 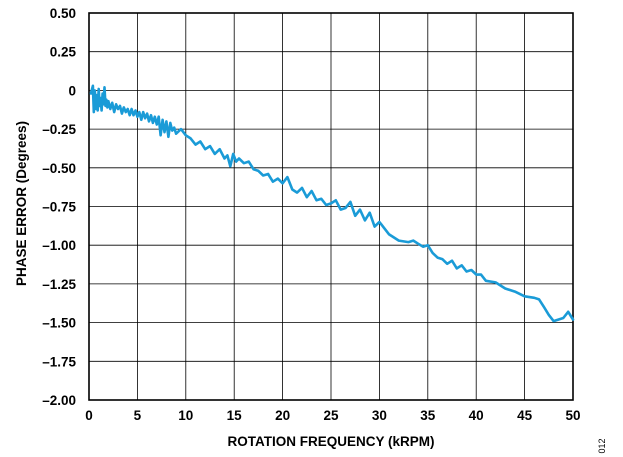 I want to click on x-tick-label: 35, so click(x=428, y=415).